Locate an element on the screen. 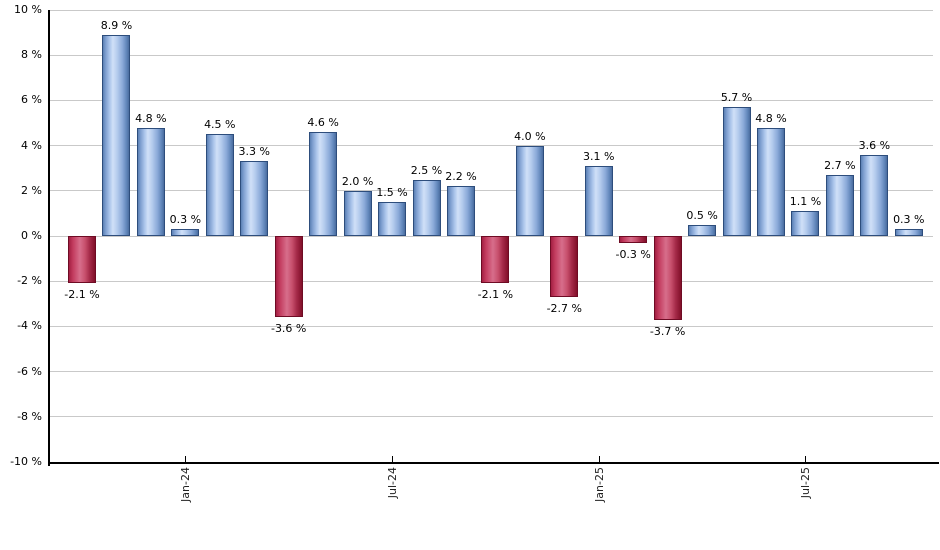 The height and width of the screenshot is (550, 940). gridline-6pct is located at coordinates (491, 100).